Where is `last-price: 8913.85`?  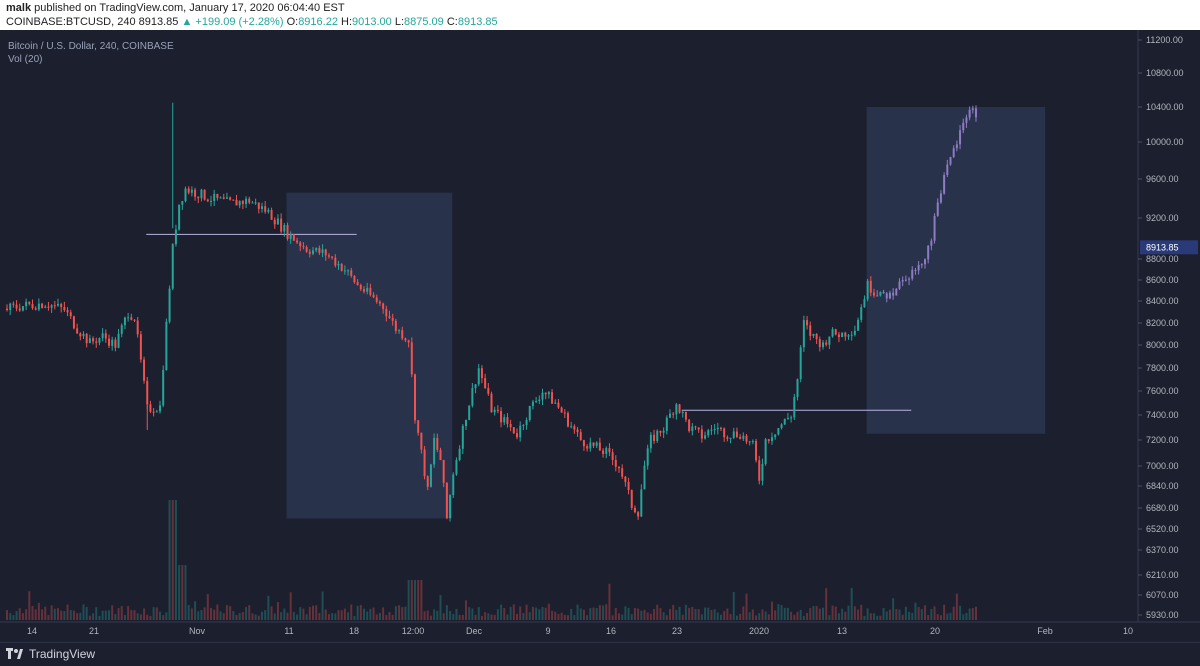
last-price: 8913.85 is located at coordinates (158, 22).